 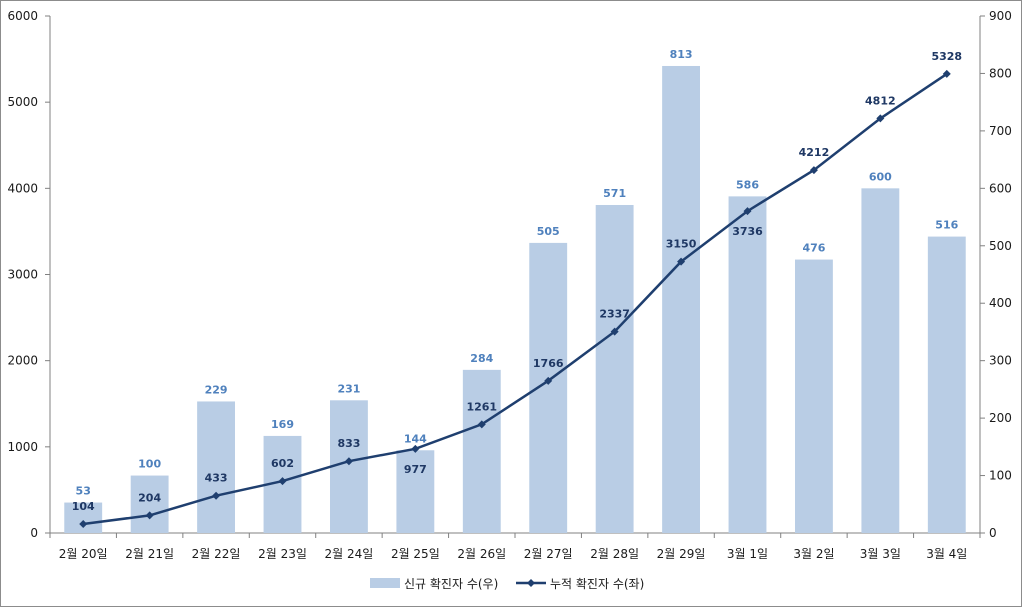 What do you see at coordinates (993, 533) in the screenshot?
I see `right-y-tick-label: 0` at bounding box center [993, 533].